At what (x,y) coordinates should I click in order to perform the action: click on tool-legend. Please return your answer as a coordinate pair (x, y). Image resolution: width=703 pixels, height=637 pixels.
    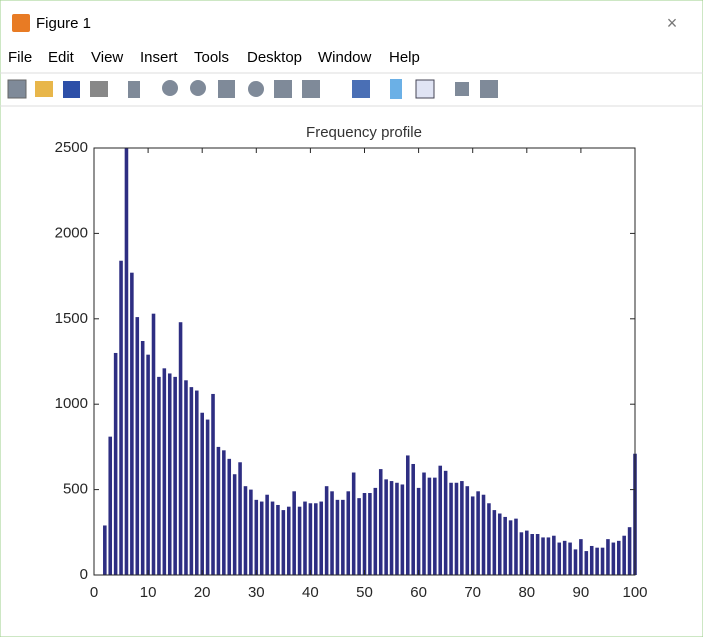
    Looking at the image, I should click on (425, 89).